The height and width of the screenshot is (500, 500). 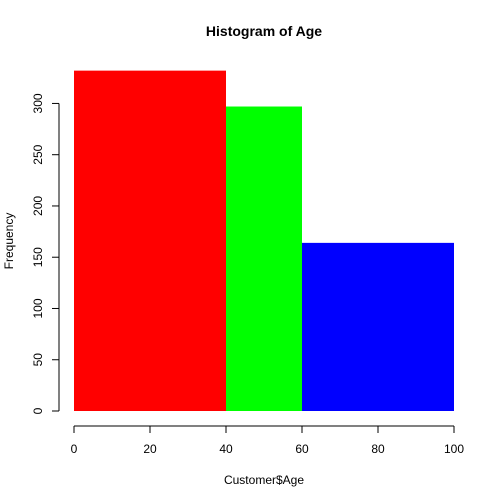 I want to click on x-axis: 0 20 40 60 80 100, so click(x=267, y=440).